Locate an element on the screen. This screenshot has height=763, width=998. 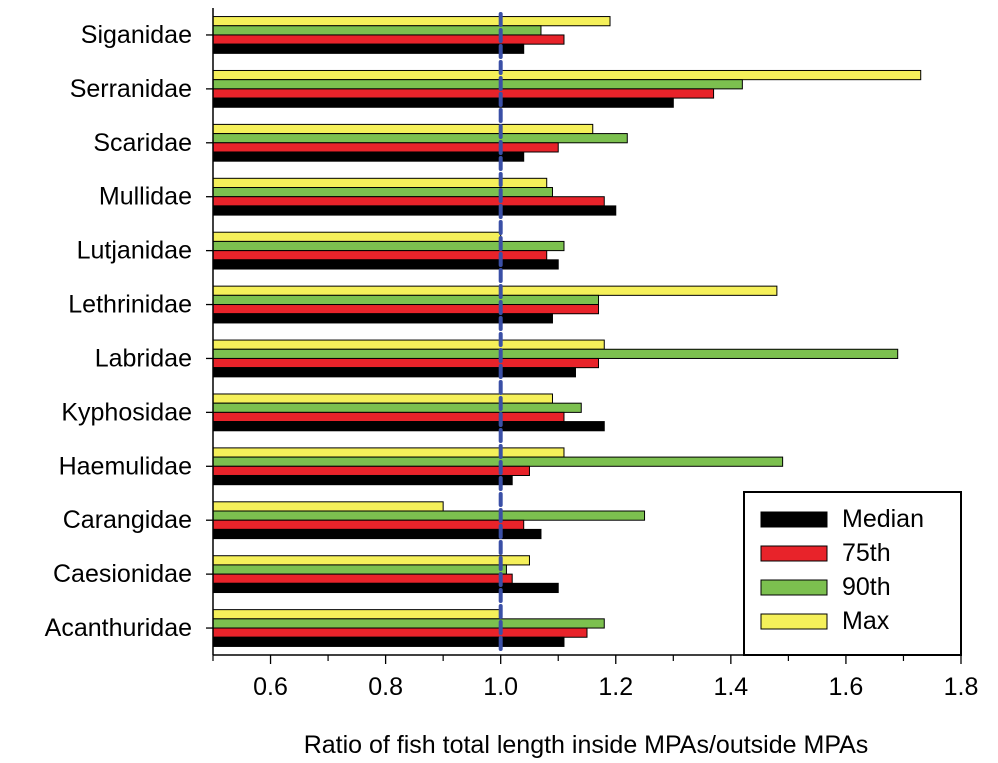
y-tick-label-mullidae: Mullidae is located at coordinates (145, 197).